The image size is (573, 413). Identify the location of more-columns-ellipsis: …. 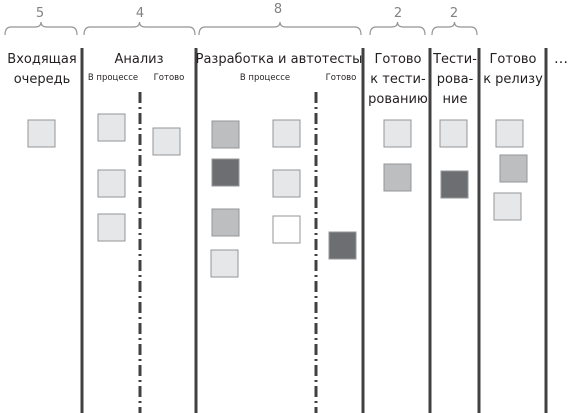
(561, 59).